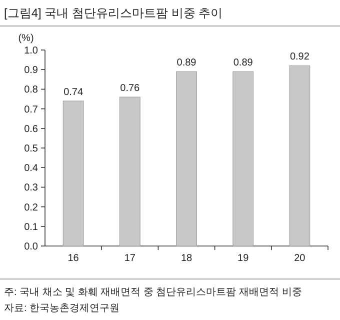  Describe the element at coordinates (130, 258) in the screenshot. I see `x-tick-label: 17` at that location.